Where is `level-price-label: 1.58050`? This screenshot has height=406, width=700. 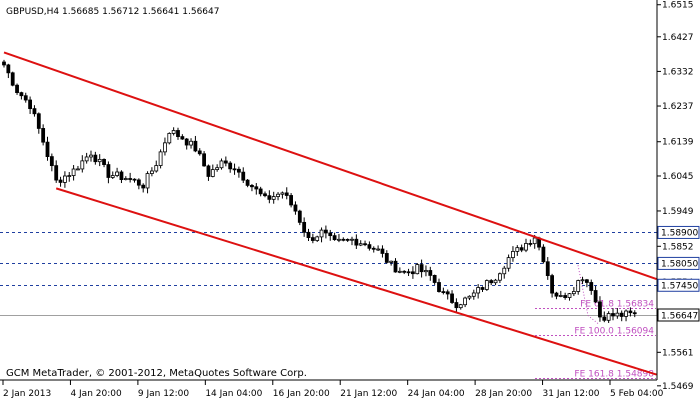 level-price-label: 1.58050 is located at coordinates (679, 264).